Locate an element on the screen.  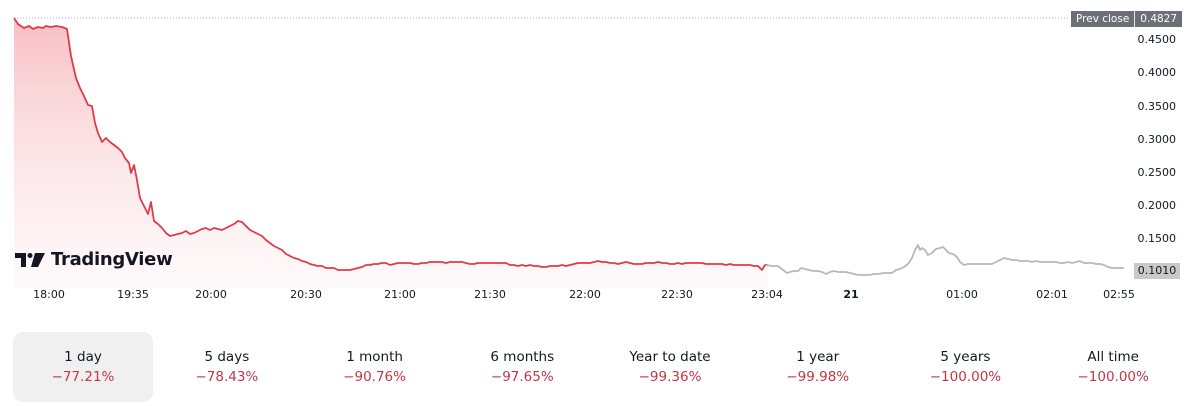
tradingview-logo-text: TradingView is located at coordinates (112, 259).